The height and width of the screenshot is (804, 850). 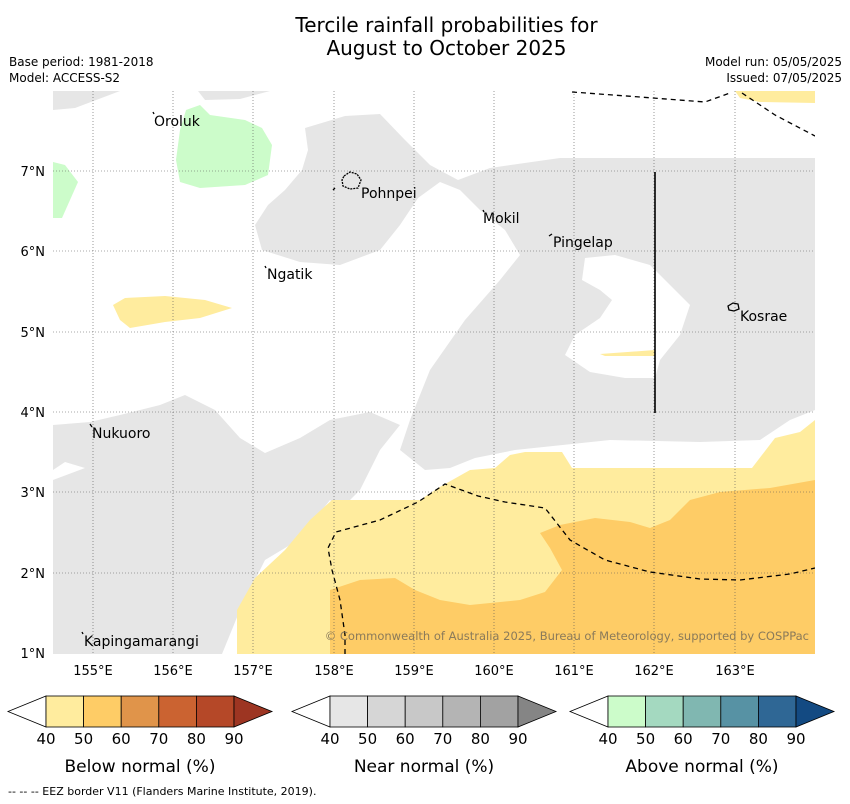 What do you see at coordinates (226, 524) in the screenshot?
I see `near-normal-southwest` at bounding box center [226, 524].